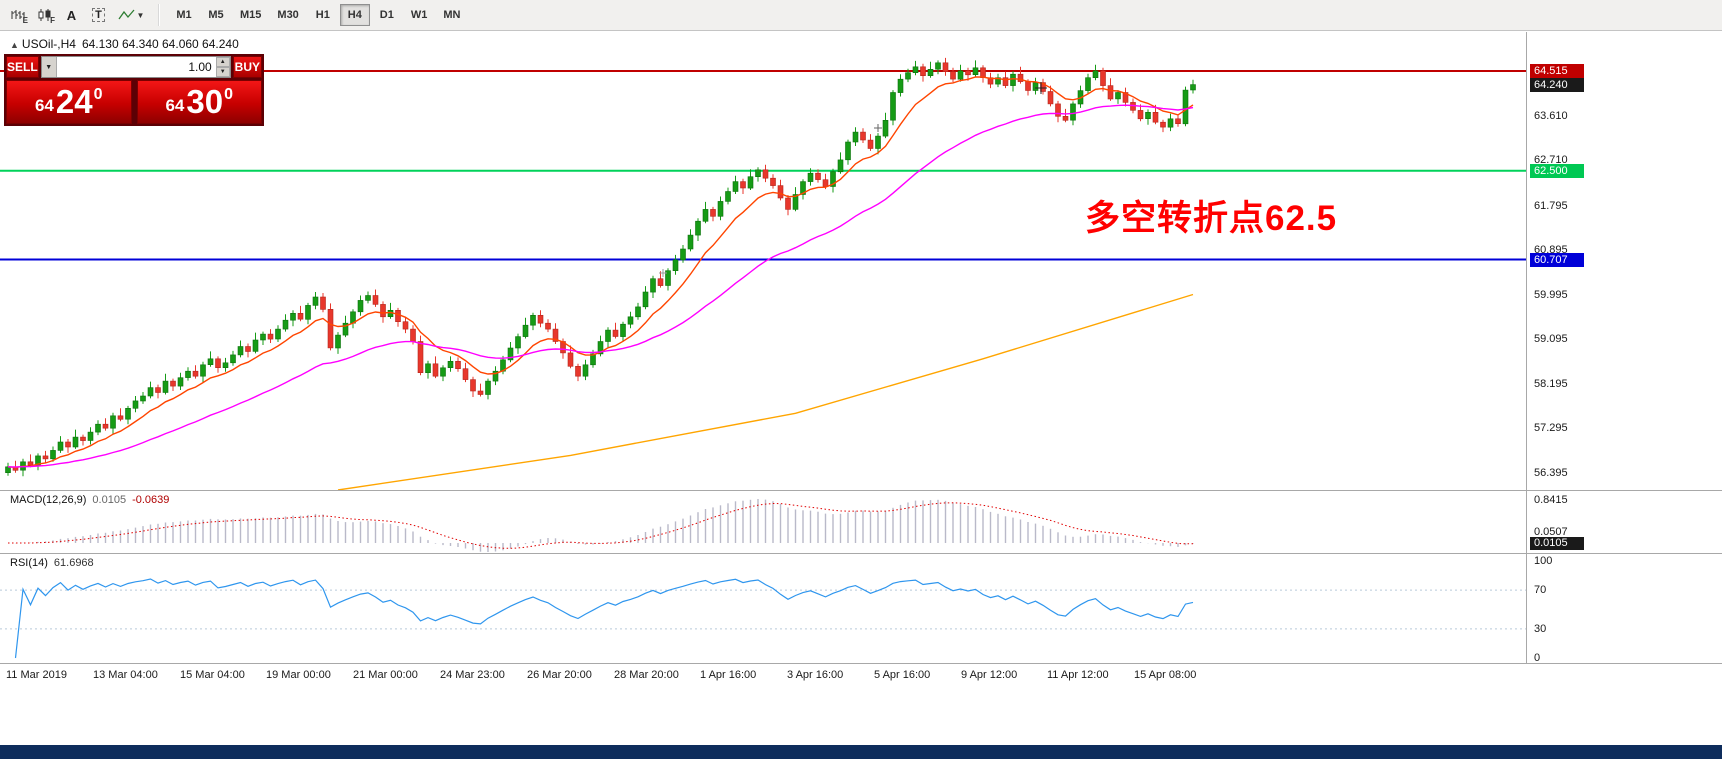  What do you see at coordinates (175, 105) in the screenshot?
I see `ask-price-prefix: 64` at bounding box center [175, 105].